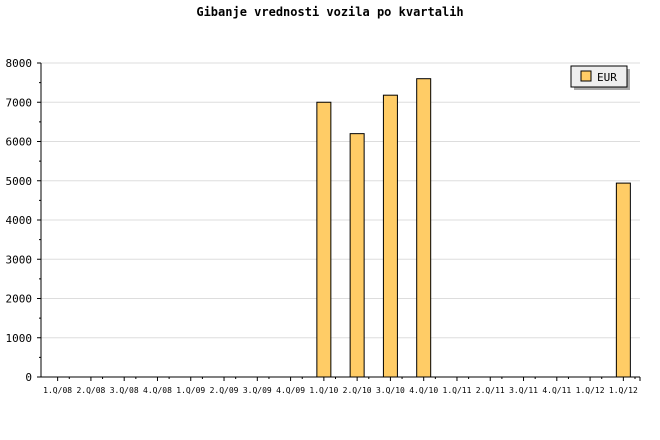  I want to click on y-tick-label: 4000, so click(19, 220).